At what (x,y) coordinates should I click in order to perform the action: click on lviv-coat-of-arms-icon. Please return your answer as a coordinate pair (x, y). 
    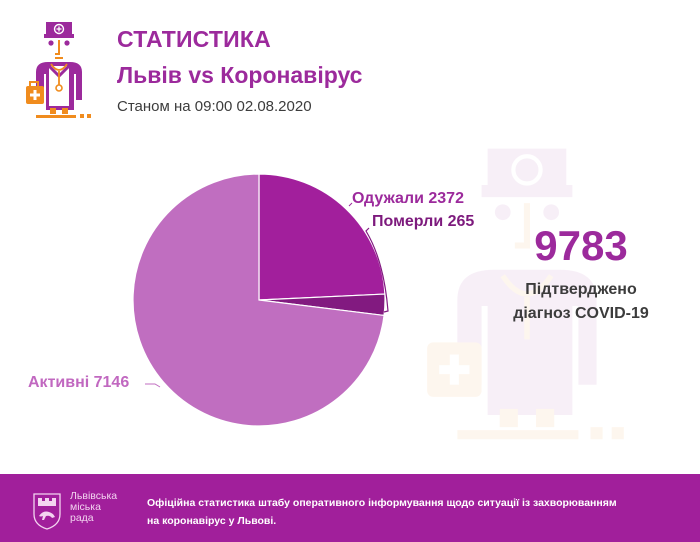
    Looking at the image, I should click on (47, 511).